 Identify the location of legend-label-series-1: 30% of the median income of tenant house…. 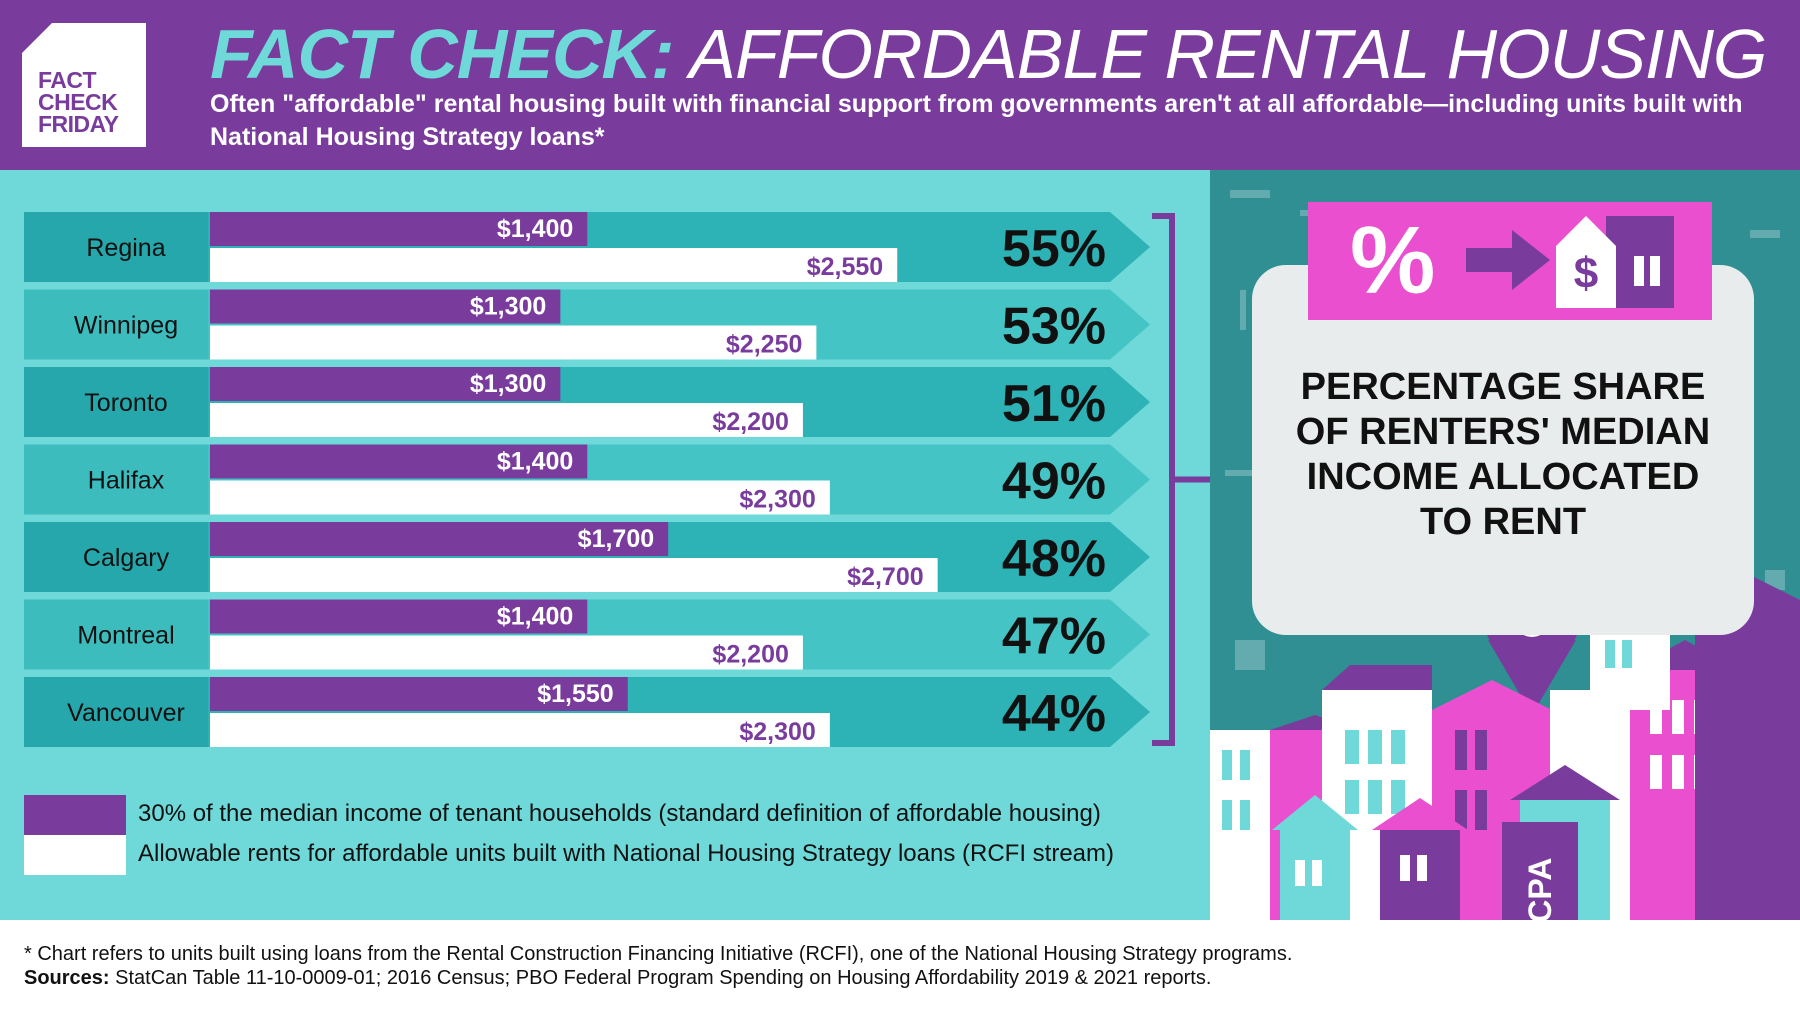
(619, 813).